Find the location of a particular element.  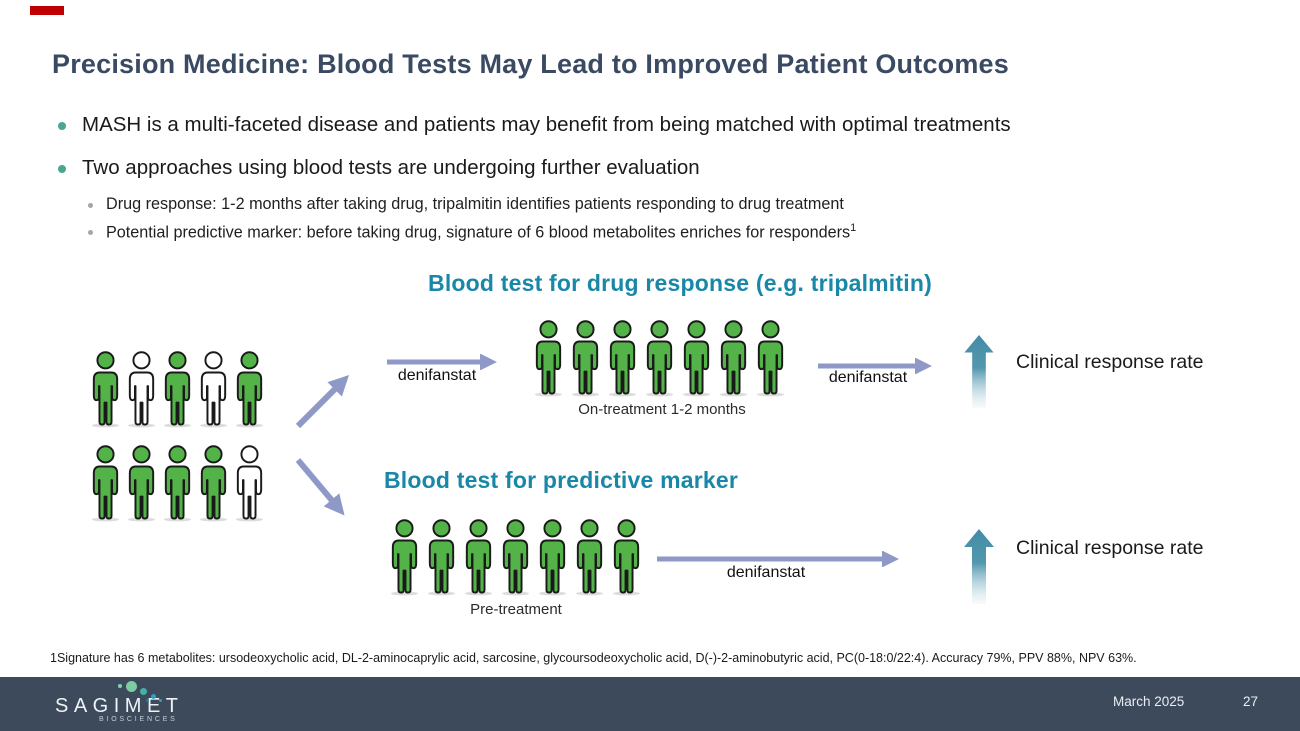

group-label: Pre-treatment is located at coordinates (516, 609).